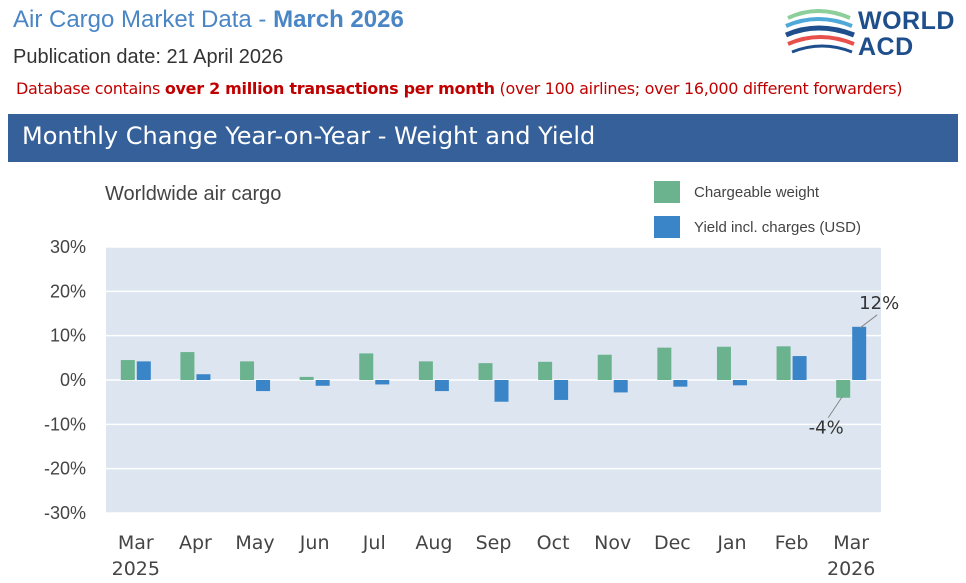 The image size is (966, 583). Describe the element at coordinates (338, 19) in the screenshot. I see `title-month: March 2026` at that location.